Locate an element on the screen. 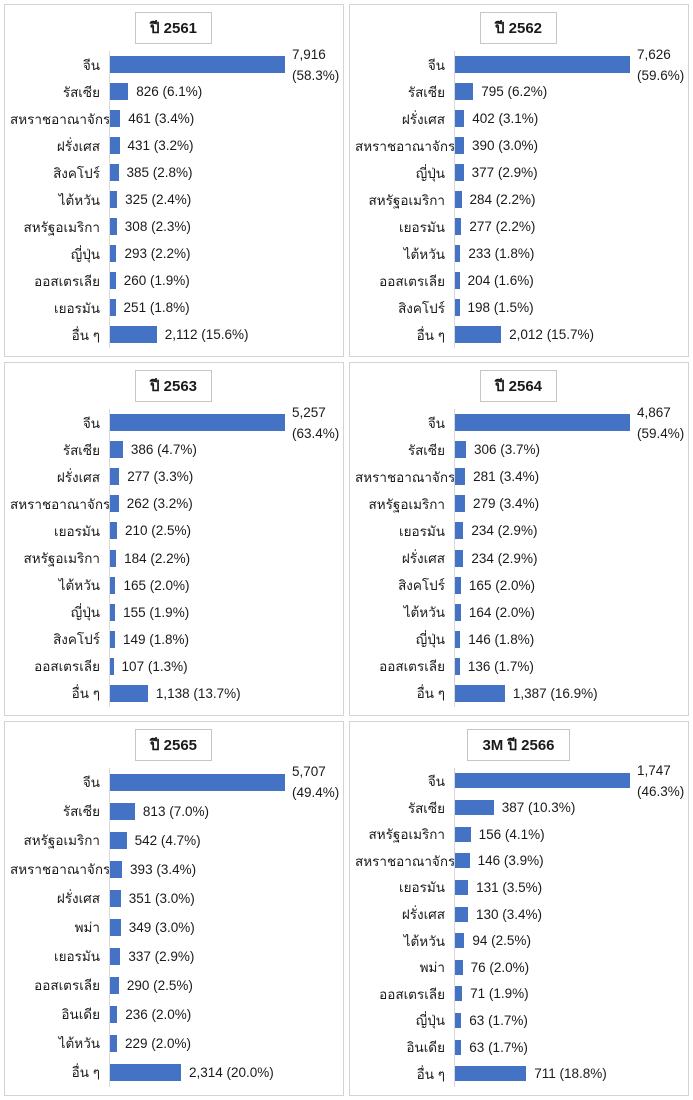 The width and height of the screenshot is (693, 1100). bar-track: 461 (3.4%) is located at coordinates (223, 119).